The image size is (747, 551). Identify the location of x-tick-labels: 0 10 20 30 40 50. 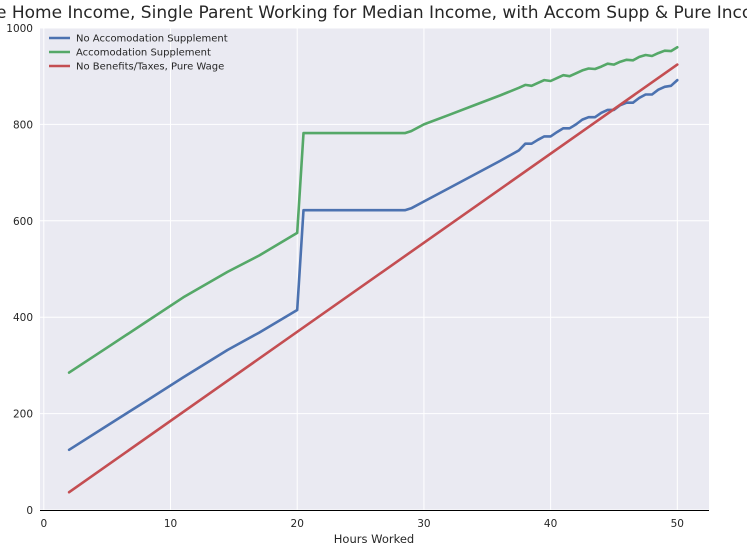
(362, 524).